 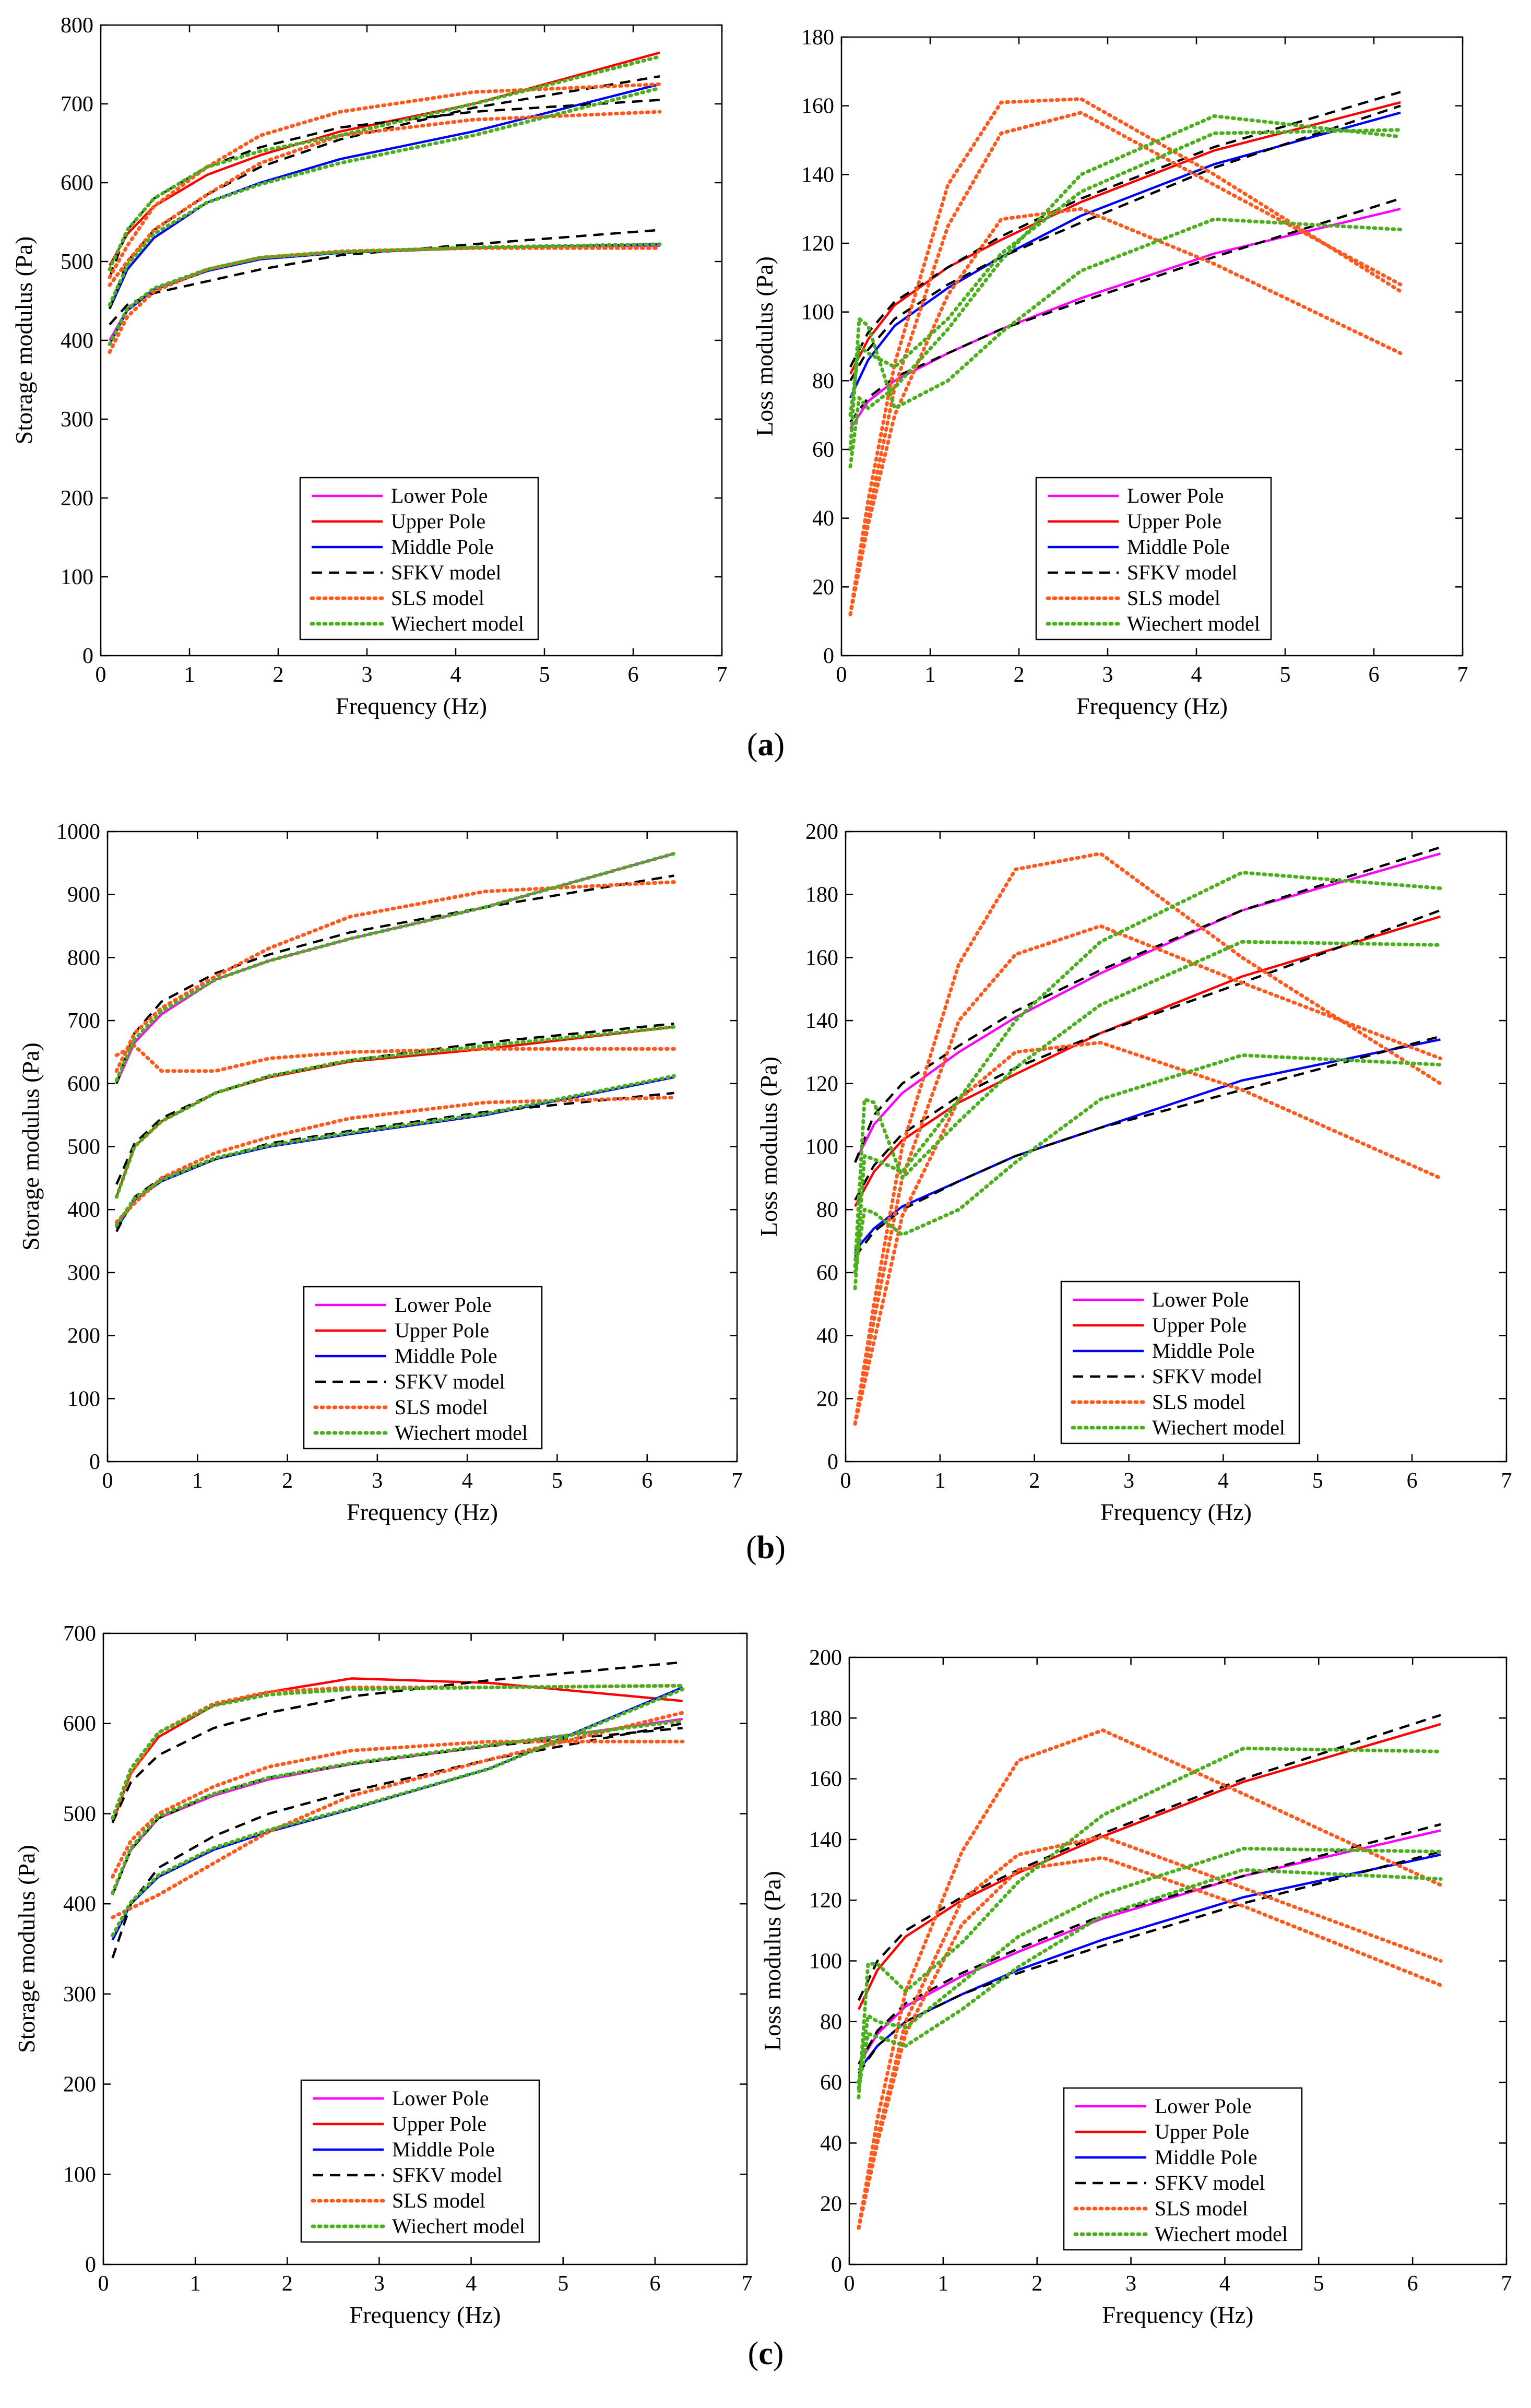 I want to click on panel-label-a: (a), so click(x=765, y=745).